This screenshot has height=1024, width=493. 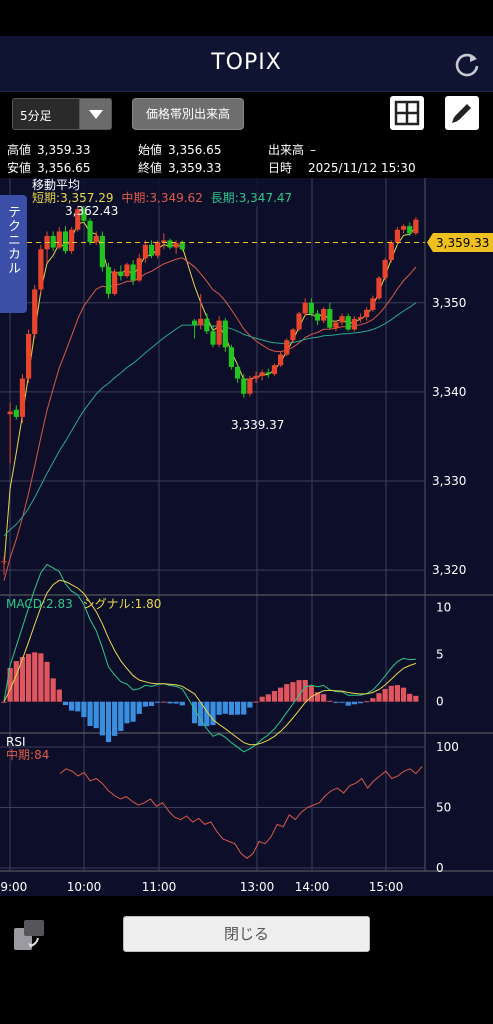 I want to click on price-tick-label: 3,350, so click(x=449, y=303).